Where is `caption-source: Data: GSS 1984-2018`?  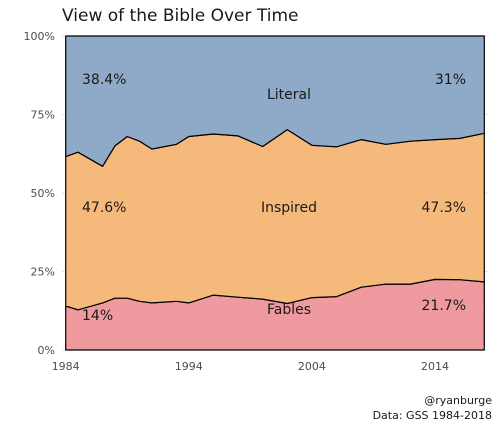
caption-source: Data: GSS 1984-2018 is located at coordinates (432, 415).